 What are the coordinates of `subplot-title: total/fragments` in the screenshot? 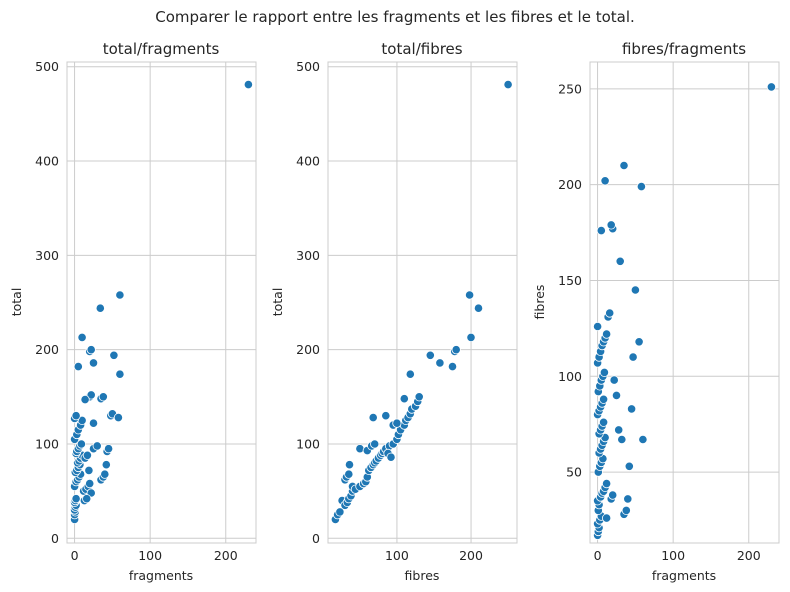 It's located at (161, 49).